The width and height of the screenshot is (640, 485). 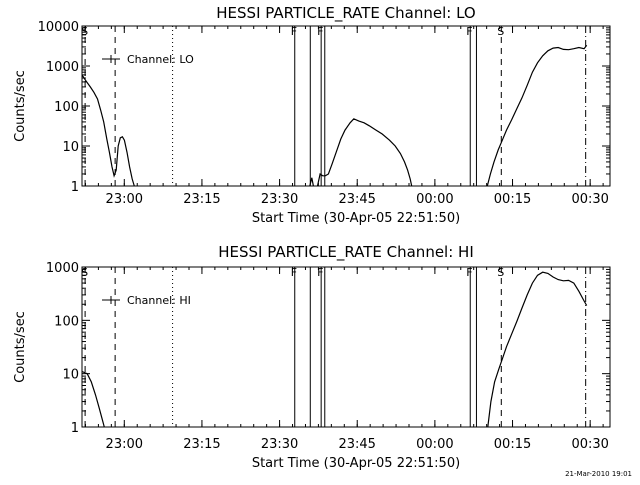 What do you see at coordinates (159, 300) in the screenshot?
I see `legend-label: Channel: HI` at bounding box center [159, 300].